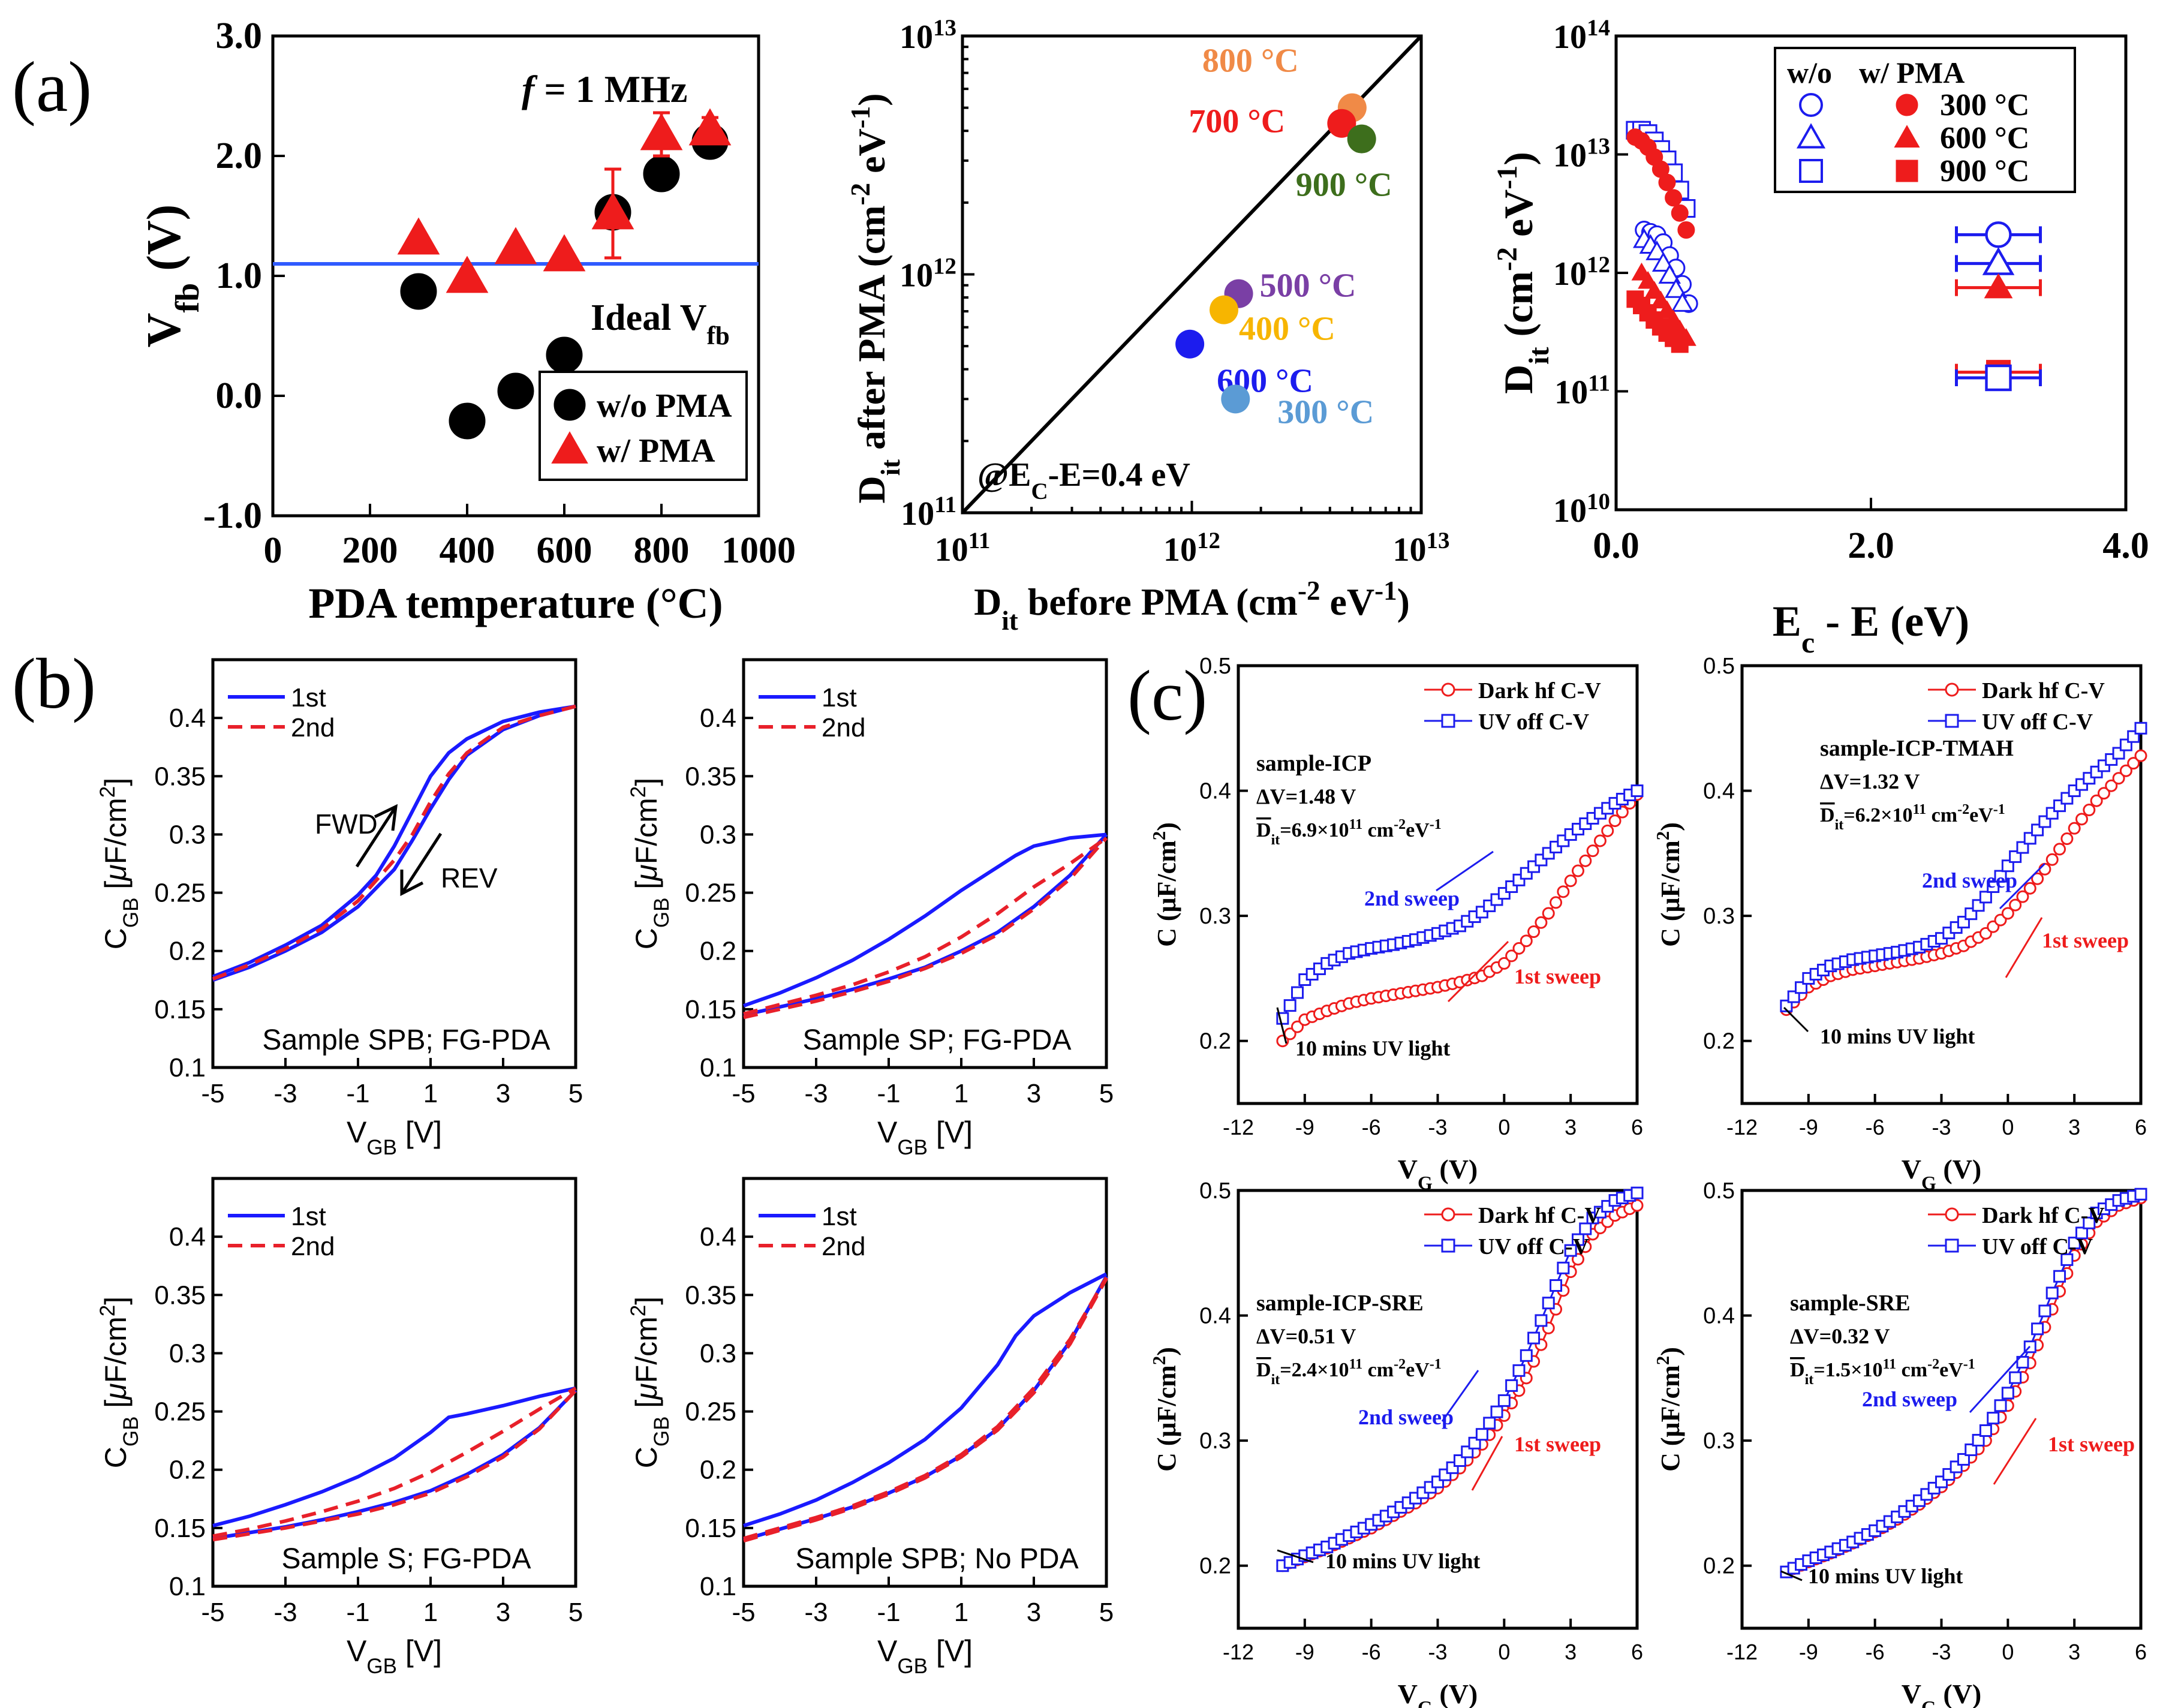  What do you see at coordinates (1811, 136) in the screenshot?
I see `legend-marker` at bounding box center [1811, 136].